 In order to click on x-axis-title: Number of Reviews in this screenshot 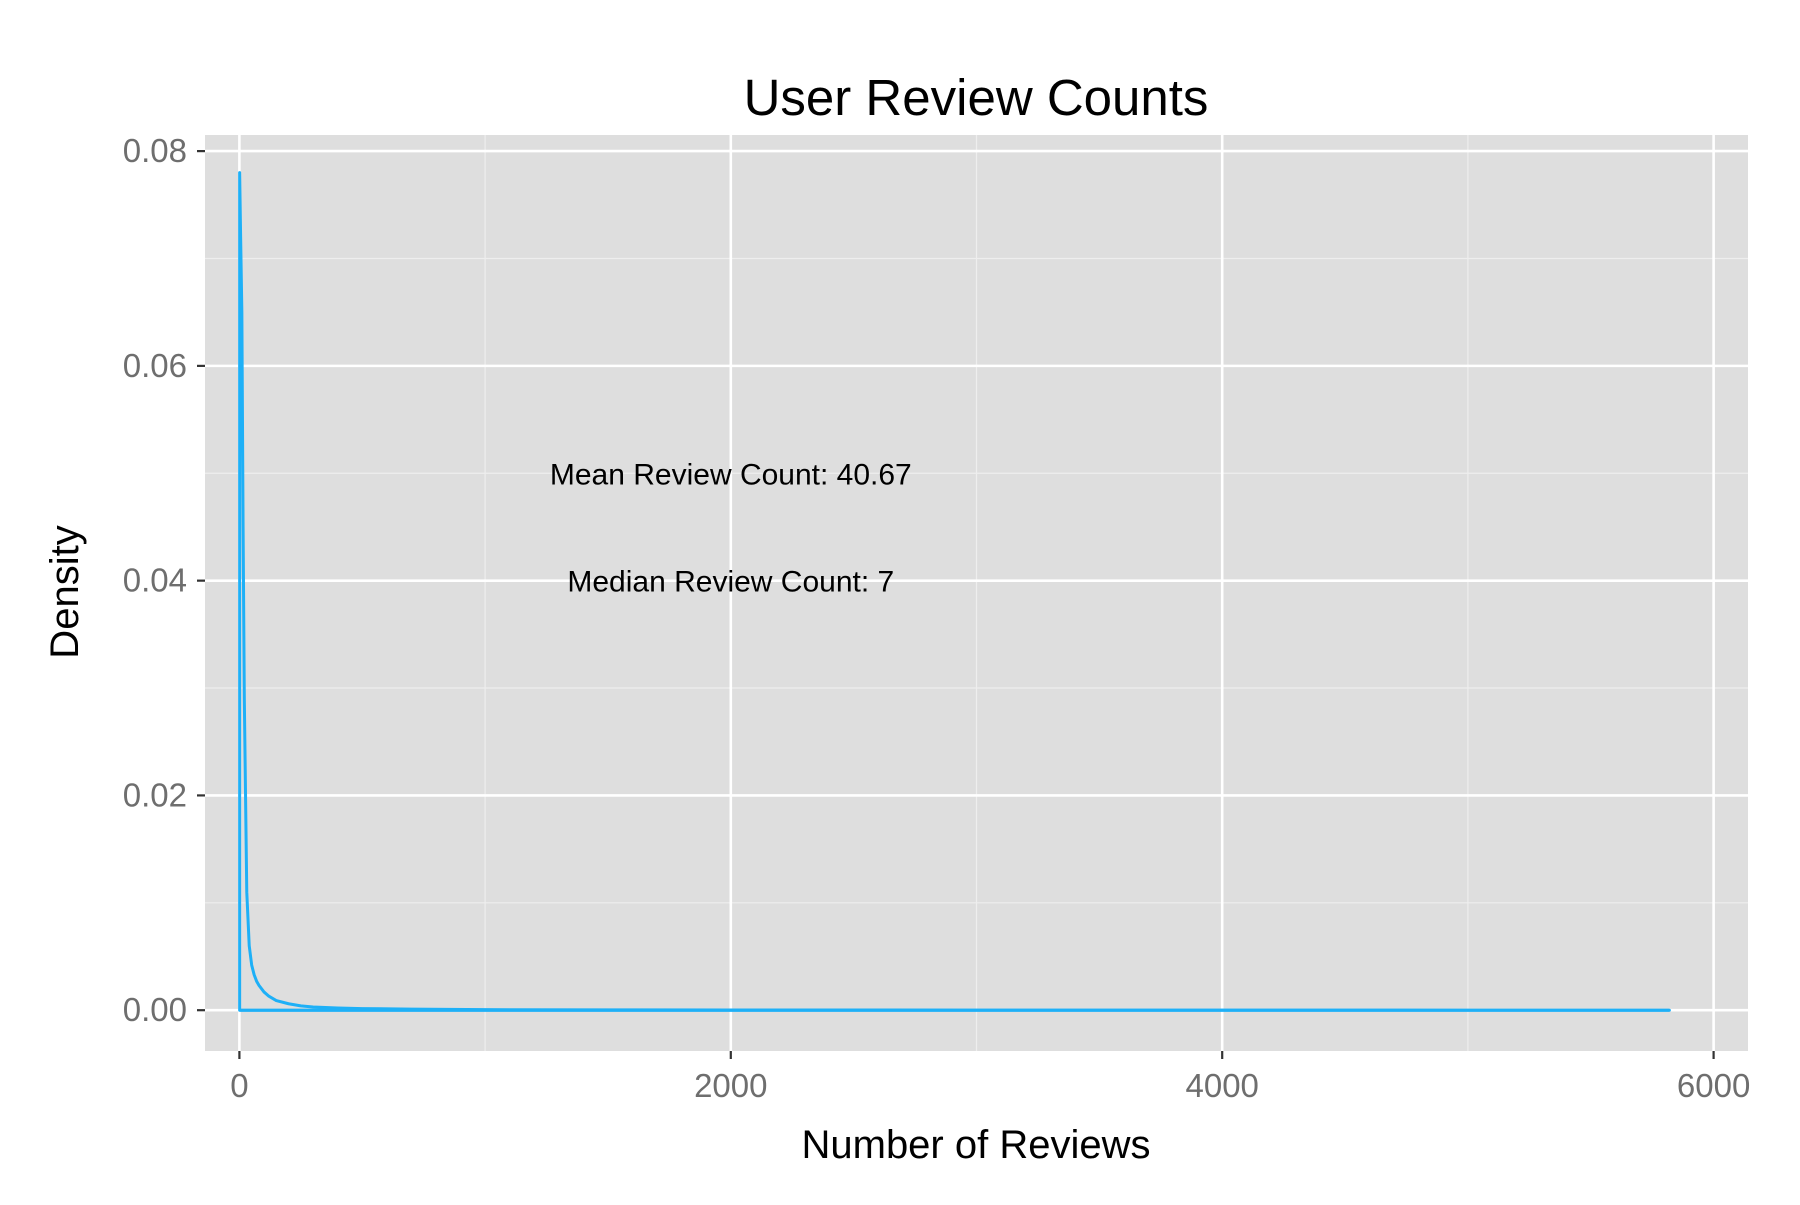, I will do `click(975, 1145)`.